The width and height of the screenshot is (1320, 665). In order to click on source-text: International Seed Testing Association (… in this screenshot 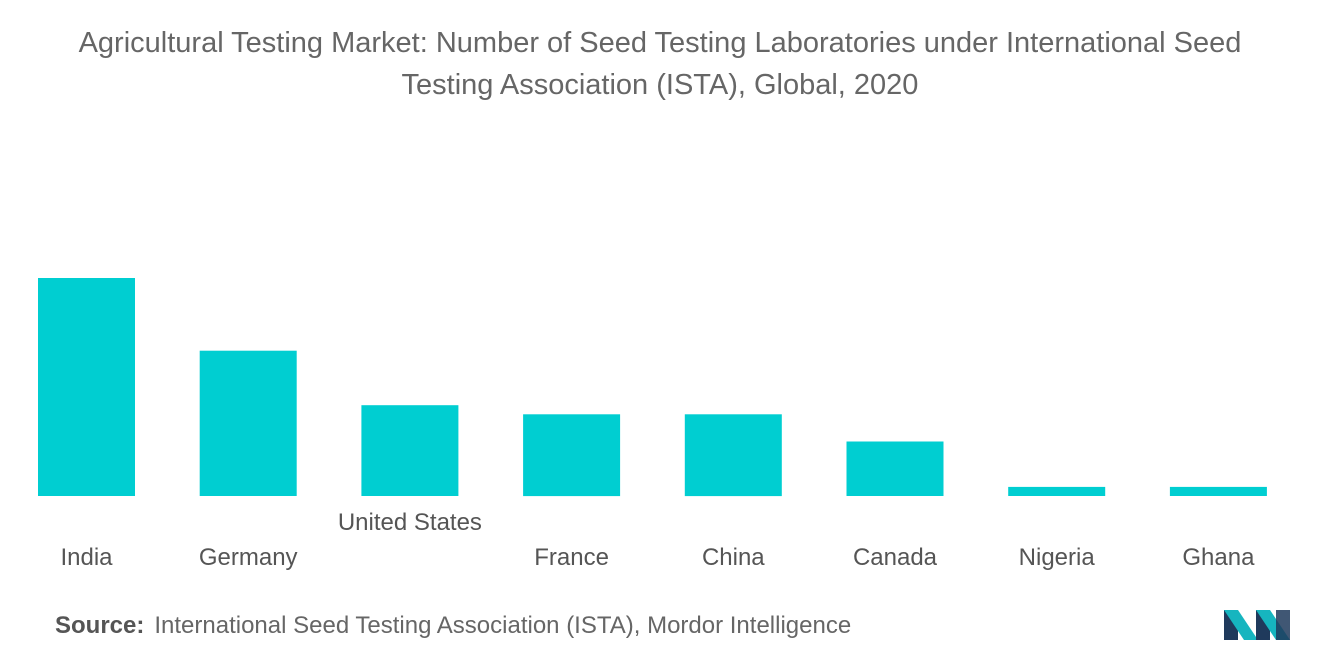, I will do `click(503, 625)`.